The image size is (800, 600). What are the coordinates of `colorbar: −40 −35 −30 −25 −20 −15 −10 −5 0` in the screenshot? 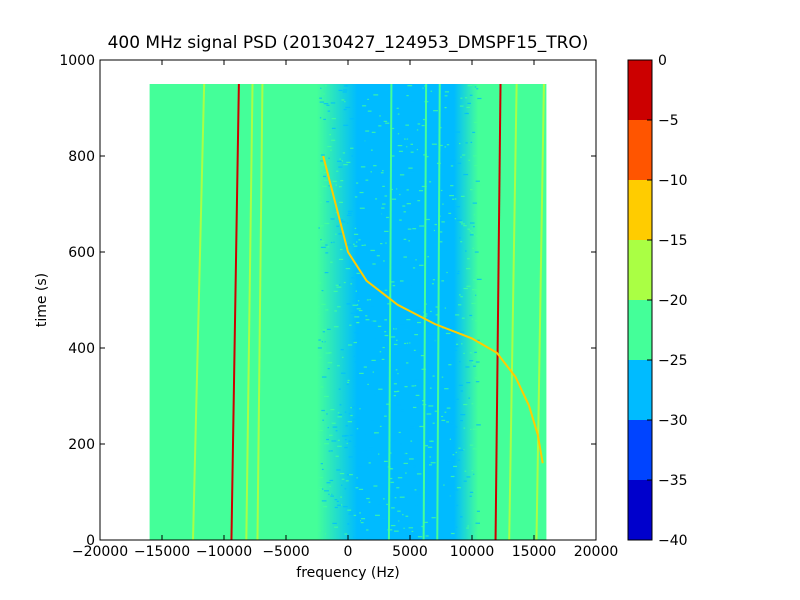 It's located at (657, 301).